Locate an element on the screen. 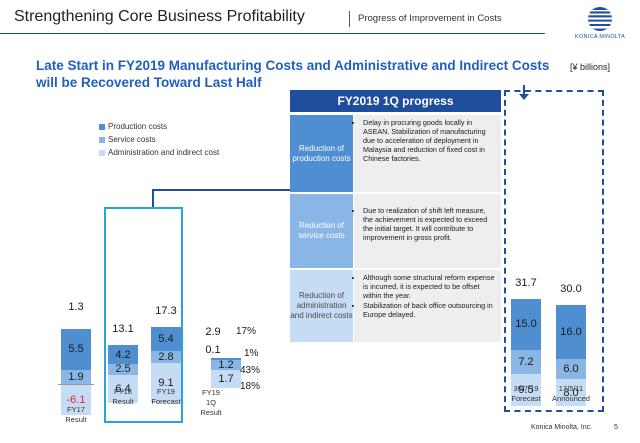  bar-service-segment: 1.9 is located at coordinates (76, 376).